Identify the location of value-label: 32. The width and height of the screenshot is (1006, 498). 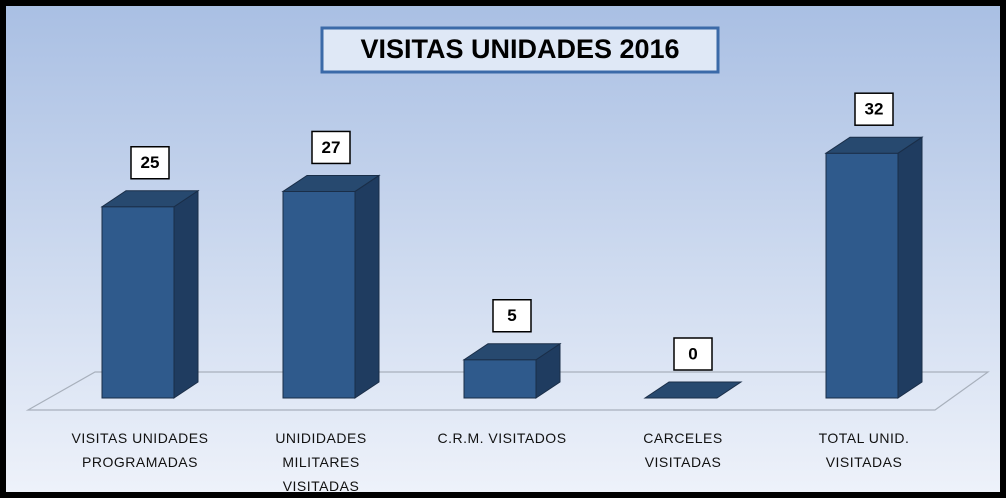
(874, 109).